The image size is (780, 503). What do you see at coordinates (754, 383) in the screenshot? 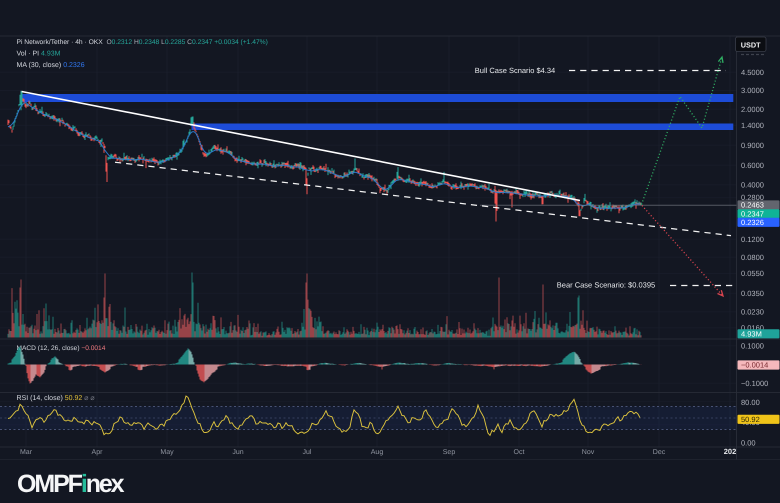
I see `svg-text: −0.1000` at bounding box center [754, 383].